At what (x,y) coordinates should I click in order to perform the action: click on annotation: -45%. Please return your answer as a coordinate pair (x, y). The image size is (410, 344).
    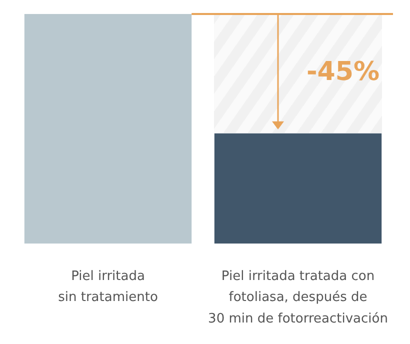
    Looking at the image, I should click on (343, 71).